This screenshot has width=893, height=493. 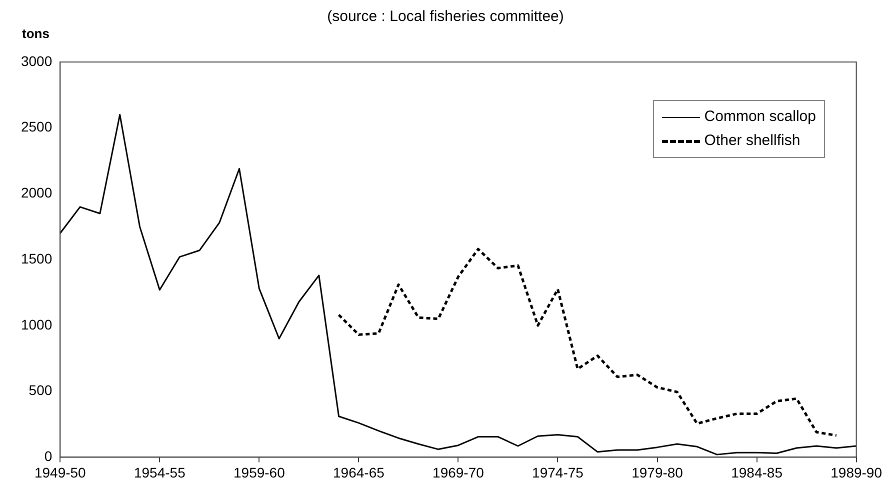 What do you see at coordinates (36, 324) in the screenshot?
I see `y-tick-label: 1000` at bounding box center [36, 324].